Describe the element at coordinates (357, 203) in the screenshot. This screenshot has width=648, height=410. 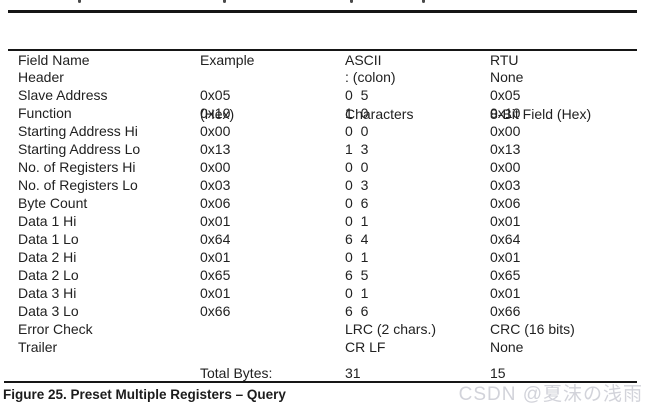
I see `ascii-cell: 0 6` at that location.